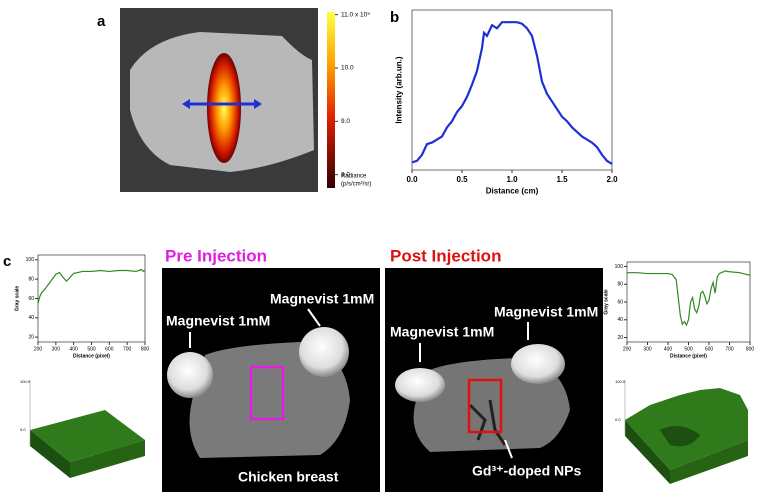  Describe the element at coordinates (216, 255) in the screenshot. I see `pre-title: Pre Injection` at that location.